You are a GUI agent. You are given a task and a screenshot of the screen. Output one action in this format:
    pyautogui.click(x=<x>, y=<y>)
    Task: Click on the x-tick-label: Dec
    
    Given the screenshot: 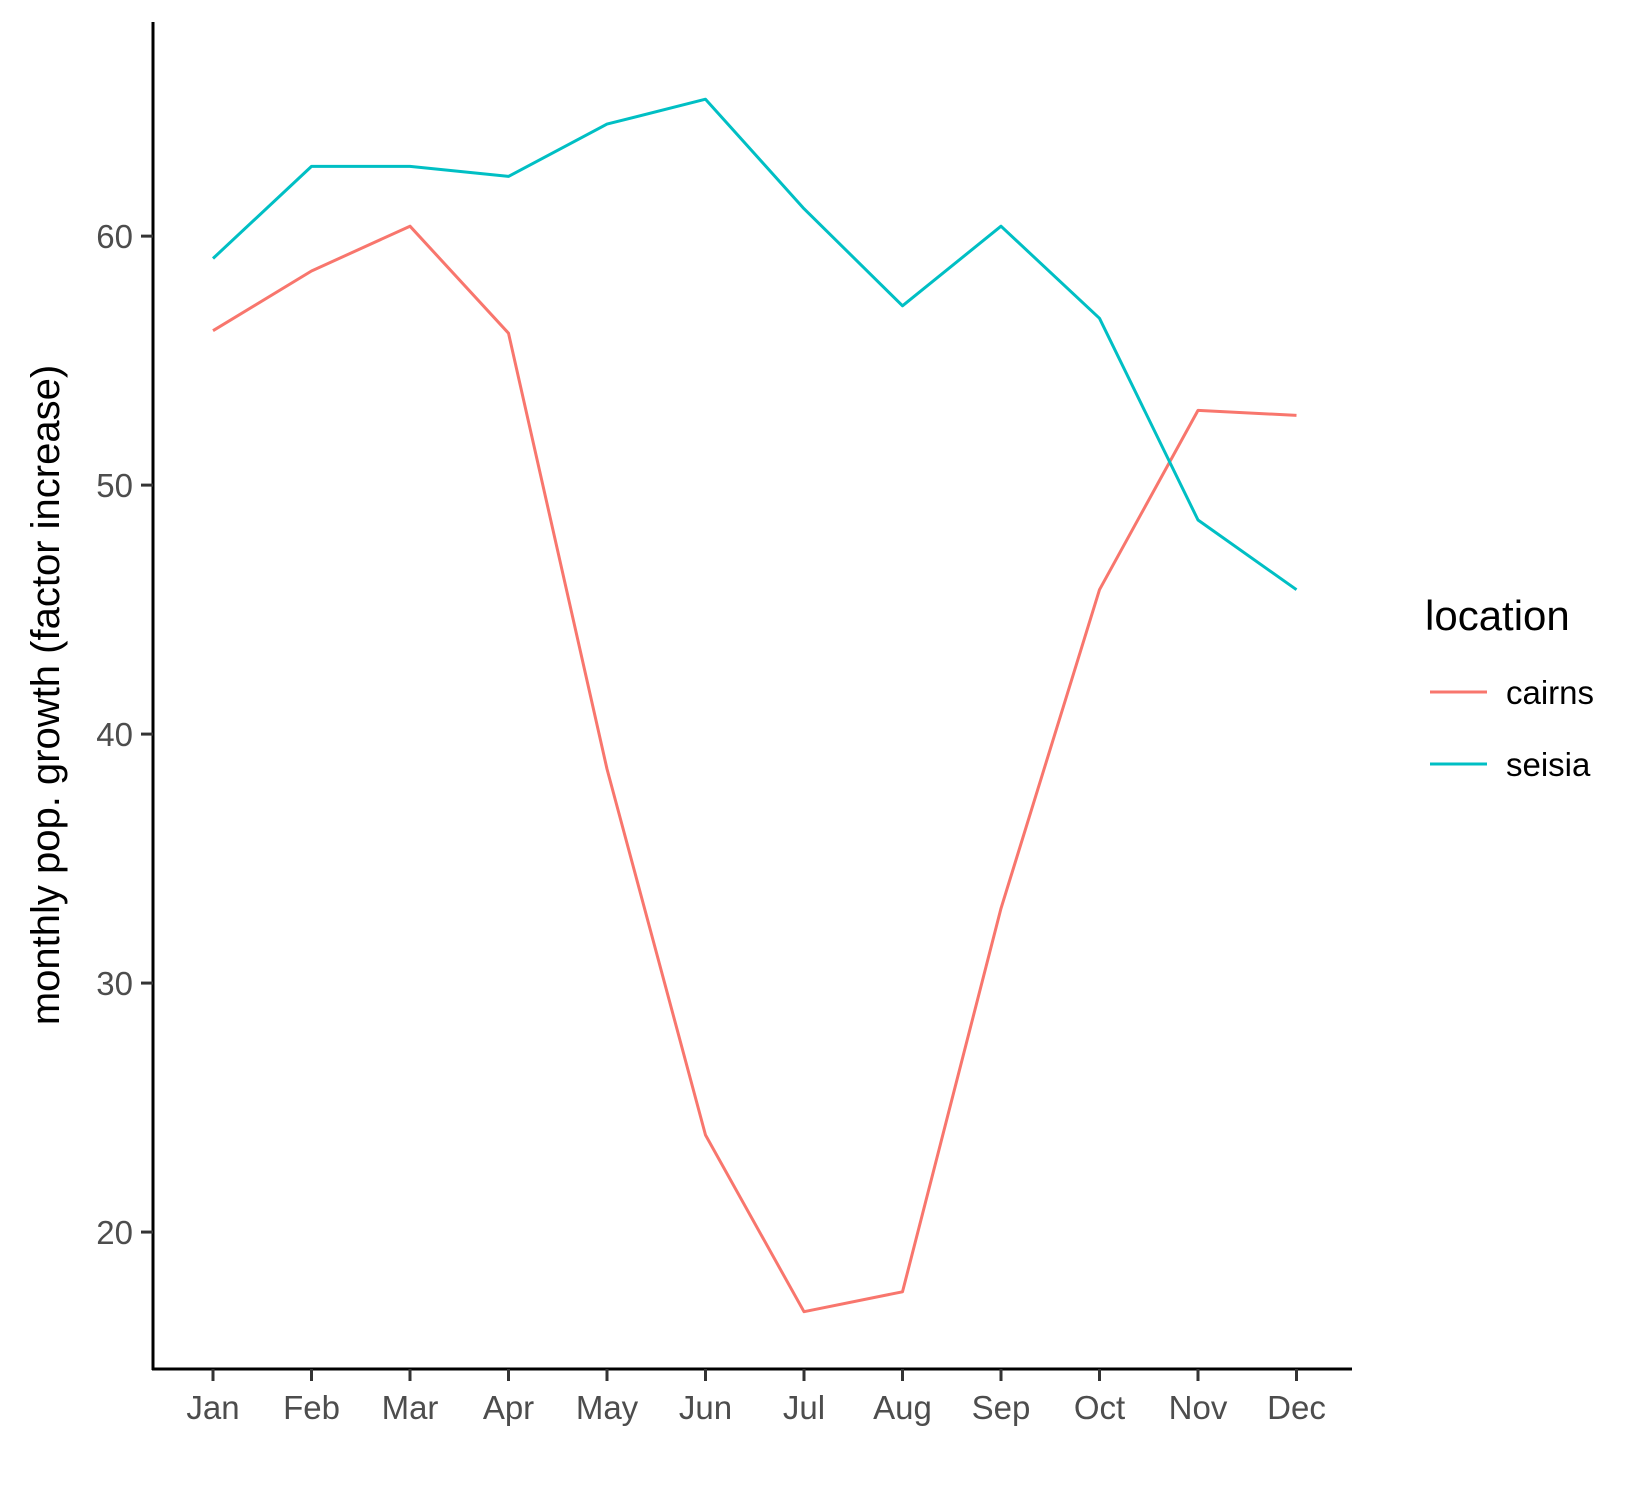 What is the action you would take?
    pyautogui.click(x=1296, y=1407)
    